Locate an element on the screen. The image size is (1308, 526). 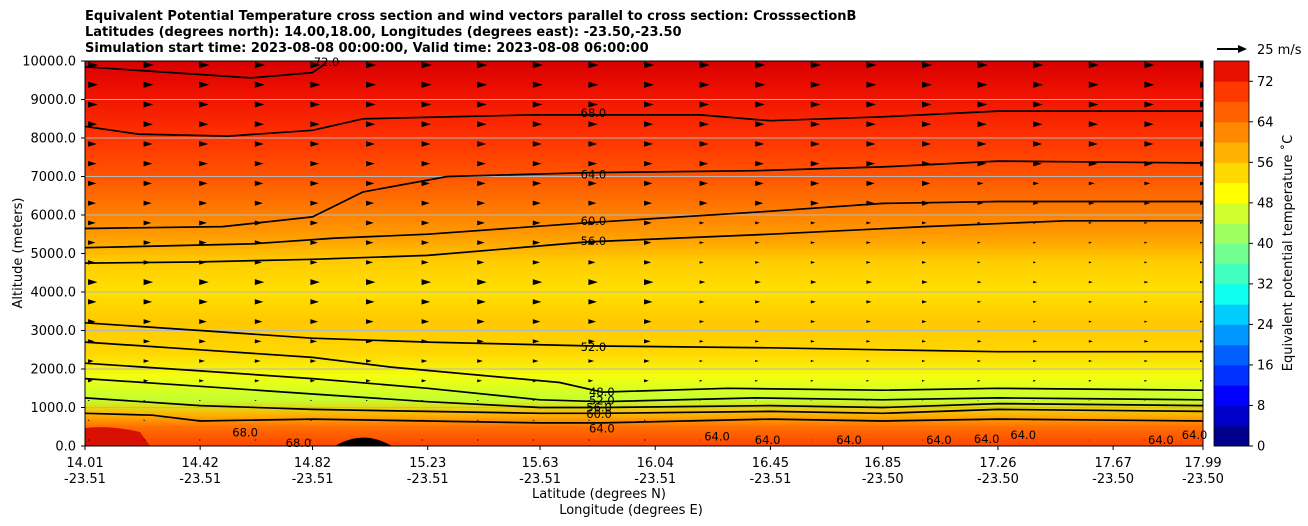
x-tick-label-lat: 17.99 is located at coordinates (1202, 463).